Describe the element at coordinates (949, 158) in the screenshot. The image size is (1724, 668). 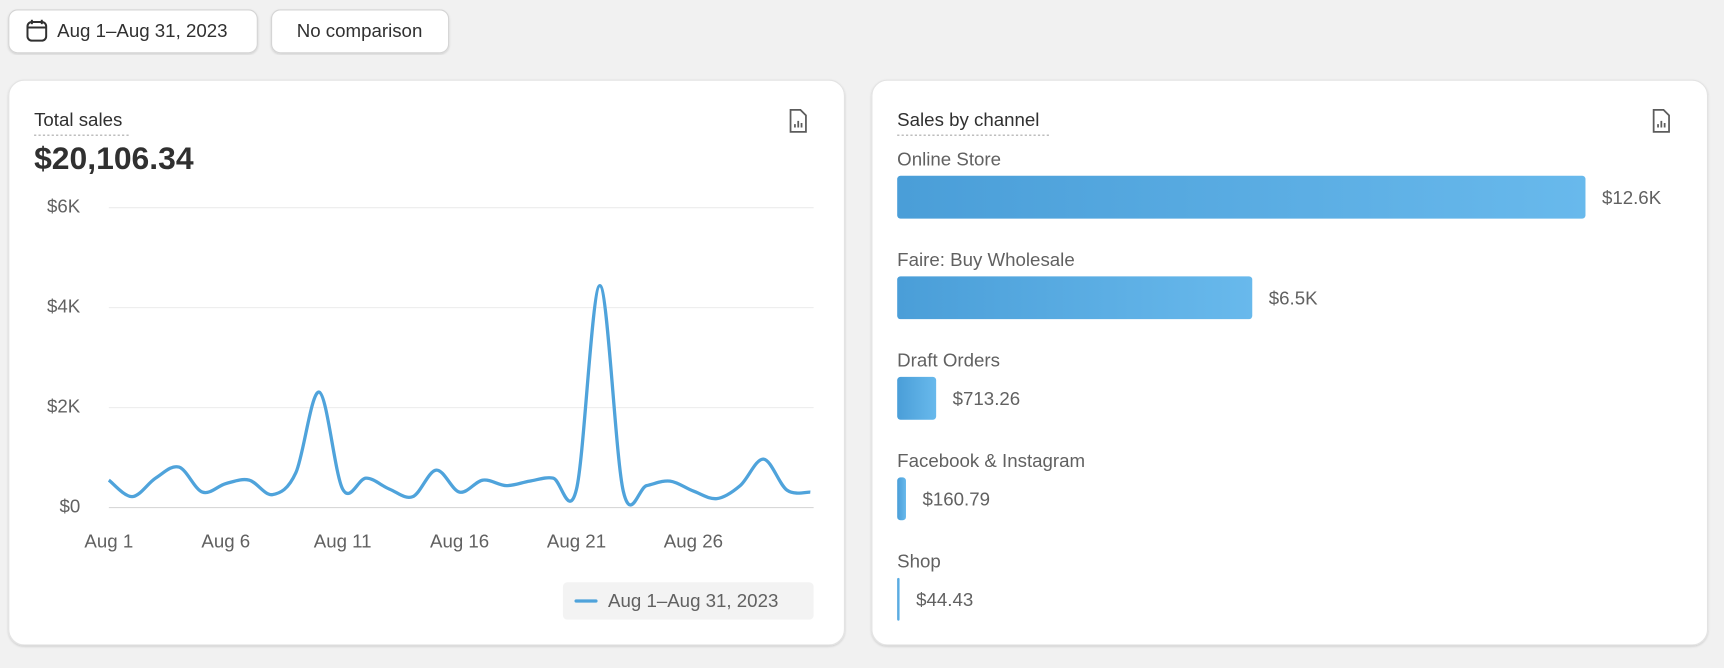
I see `channel-label: Online Store` at that location.